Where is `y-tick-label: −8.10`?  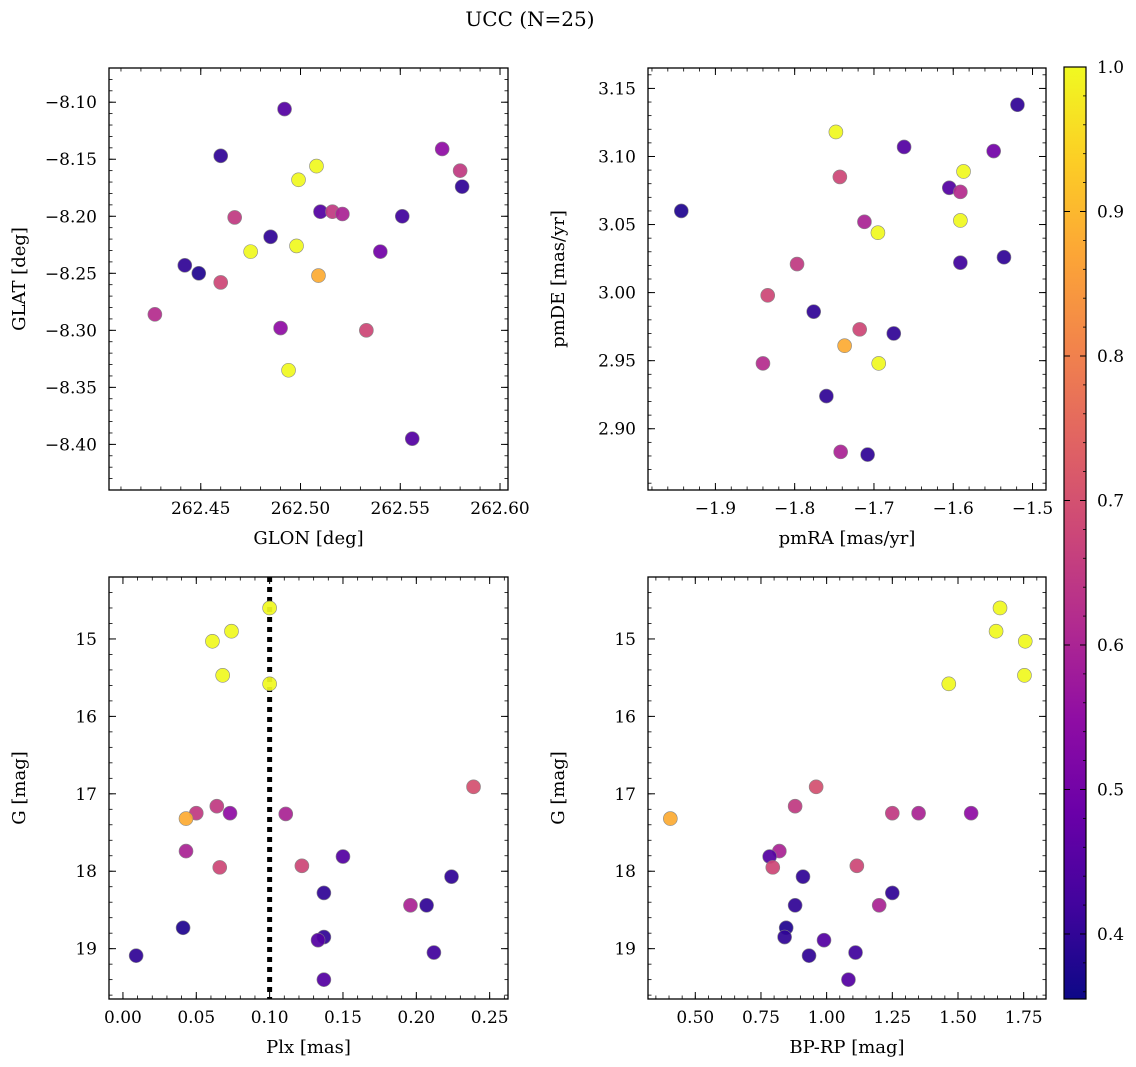
y-tick-label: −8.10 is located at coordinates (71, 103).